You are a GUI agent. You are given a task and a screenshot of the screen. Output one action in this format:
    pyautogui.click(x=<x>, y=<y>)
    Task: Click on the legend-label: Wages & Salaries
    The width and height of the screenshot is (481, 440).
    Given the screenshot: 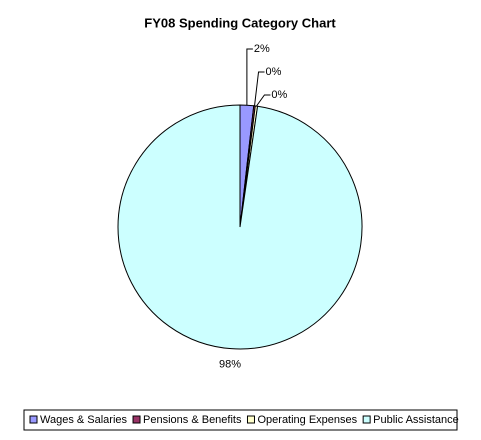 What is the action you would take?
    pyautogui.click(x=84, y=420)
    